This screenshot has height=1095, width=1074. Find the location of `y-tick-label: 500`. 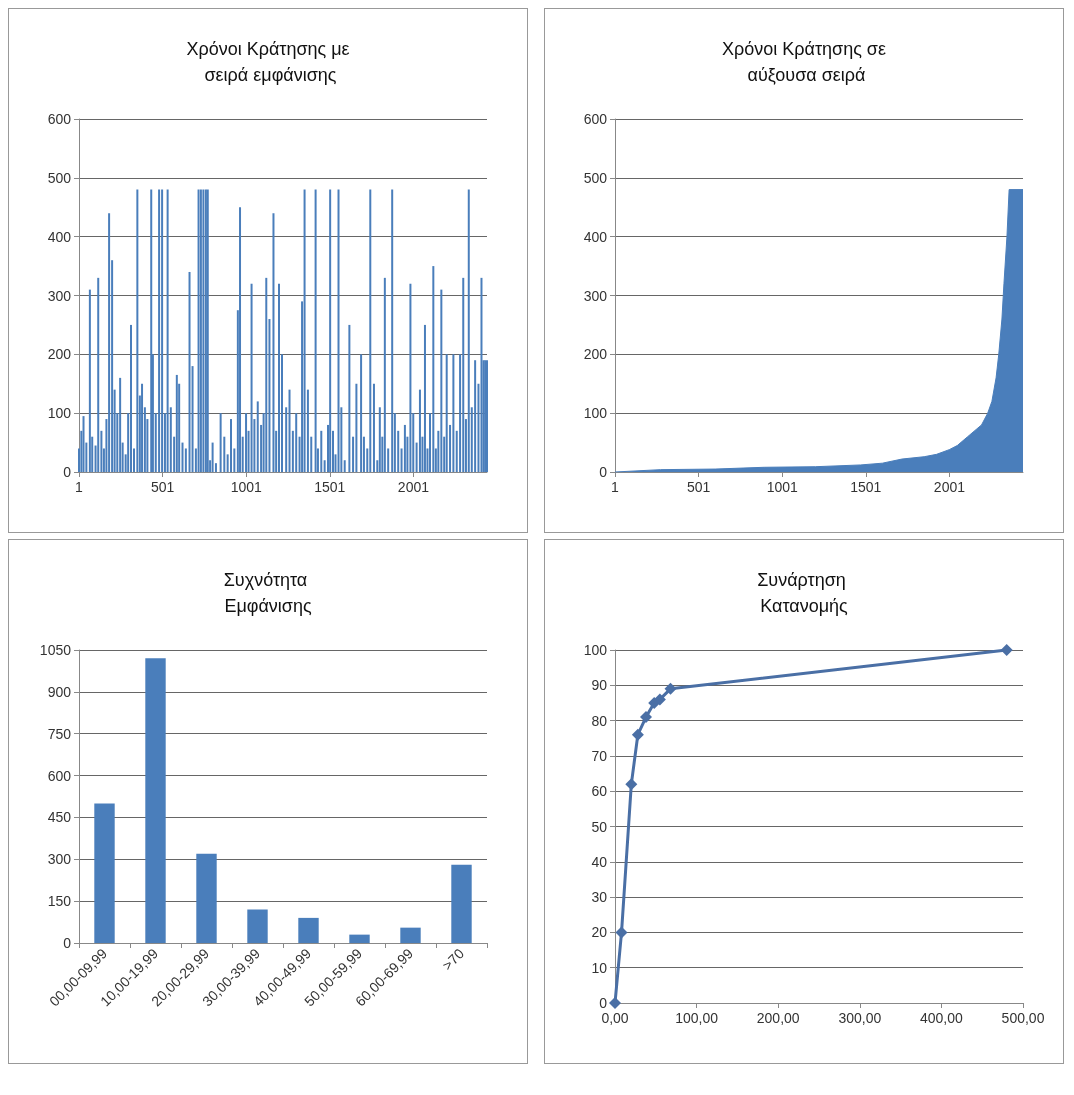

y-tick-label: 500 is located at coordinates (59, 177).